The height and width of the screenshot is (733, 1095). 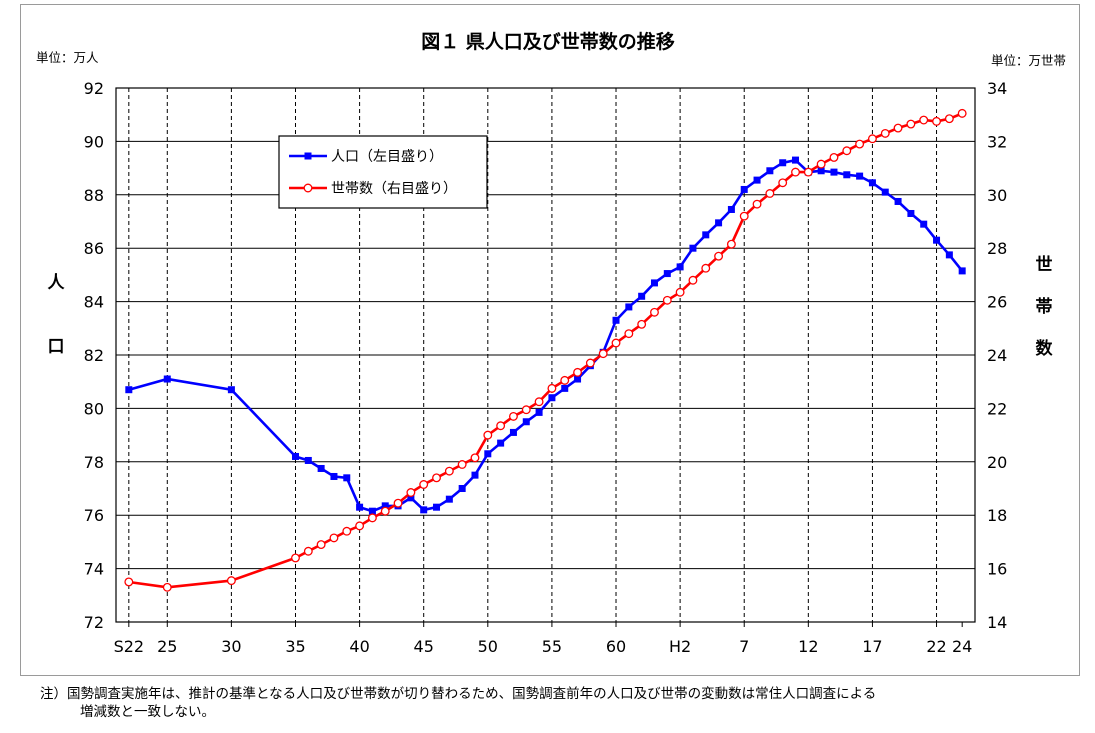 What do you see at coordinates (67, 57) in the screenshot?
I see `left-unit-label: 単位：万人` at bounding box center [67, 57].